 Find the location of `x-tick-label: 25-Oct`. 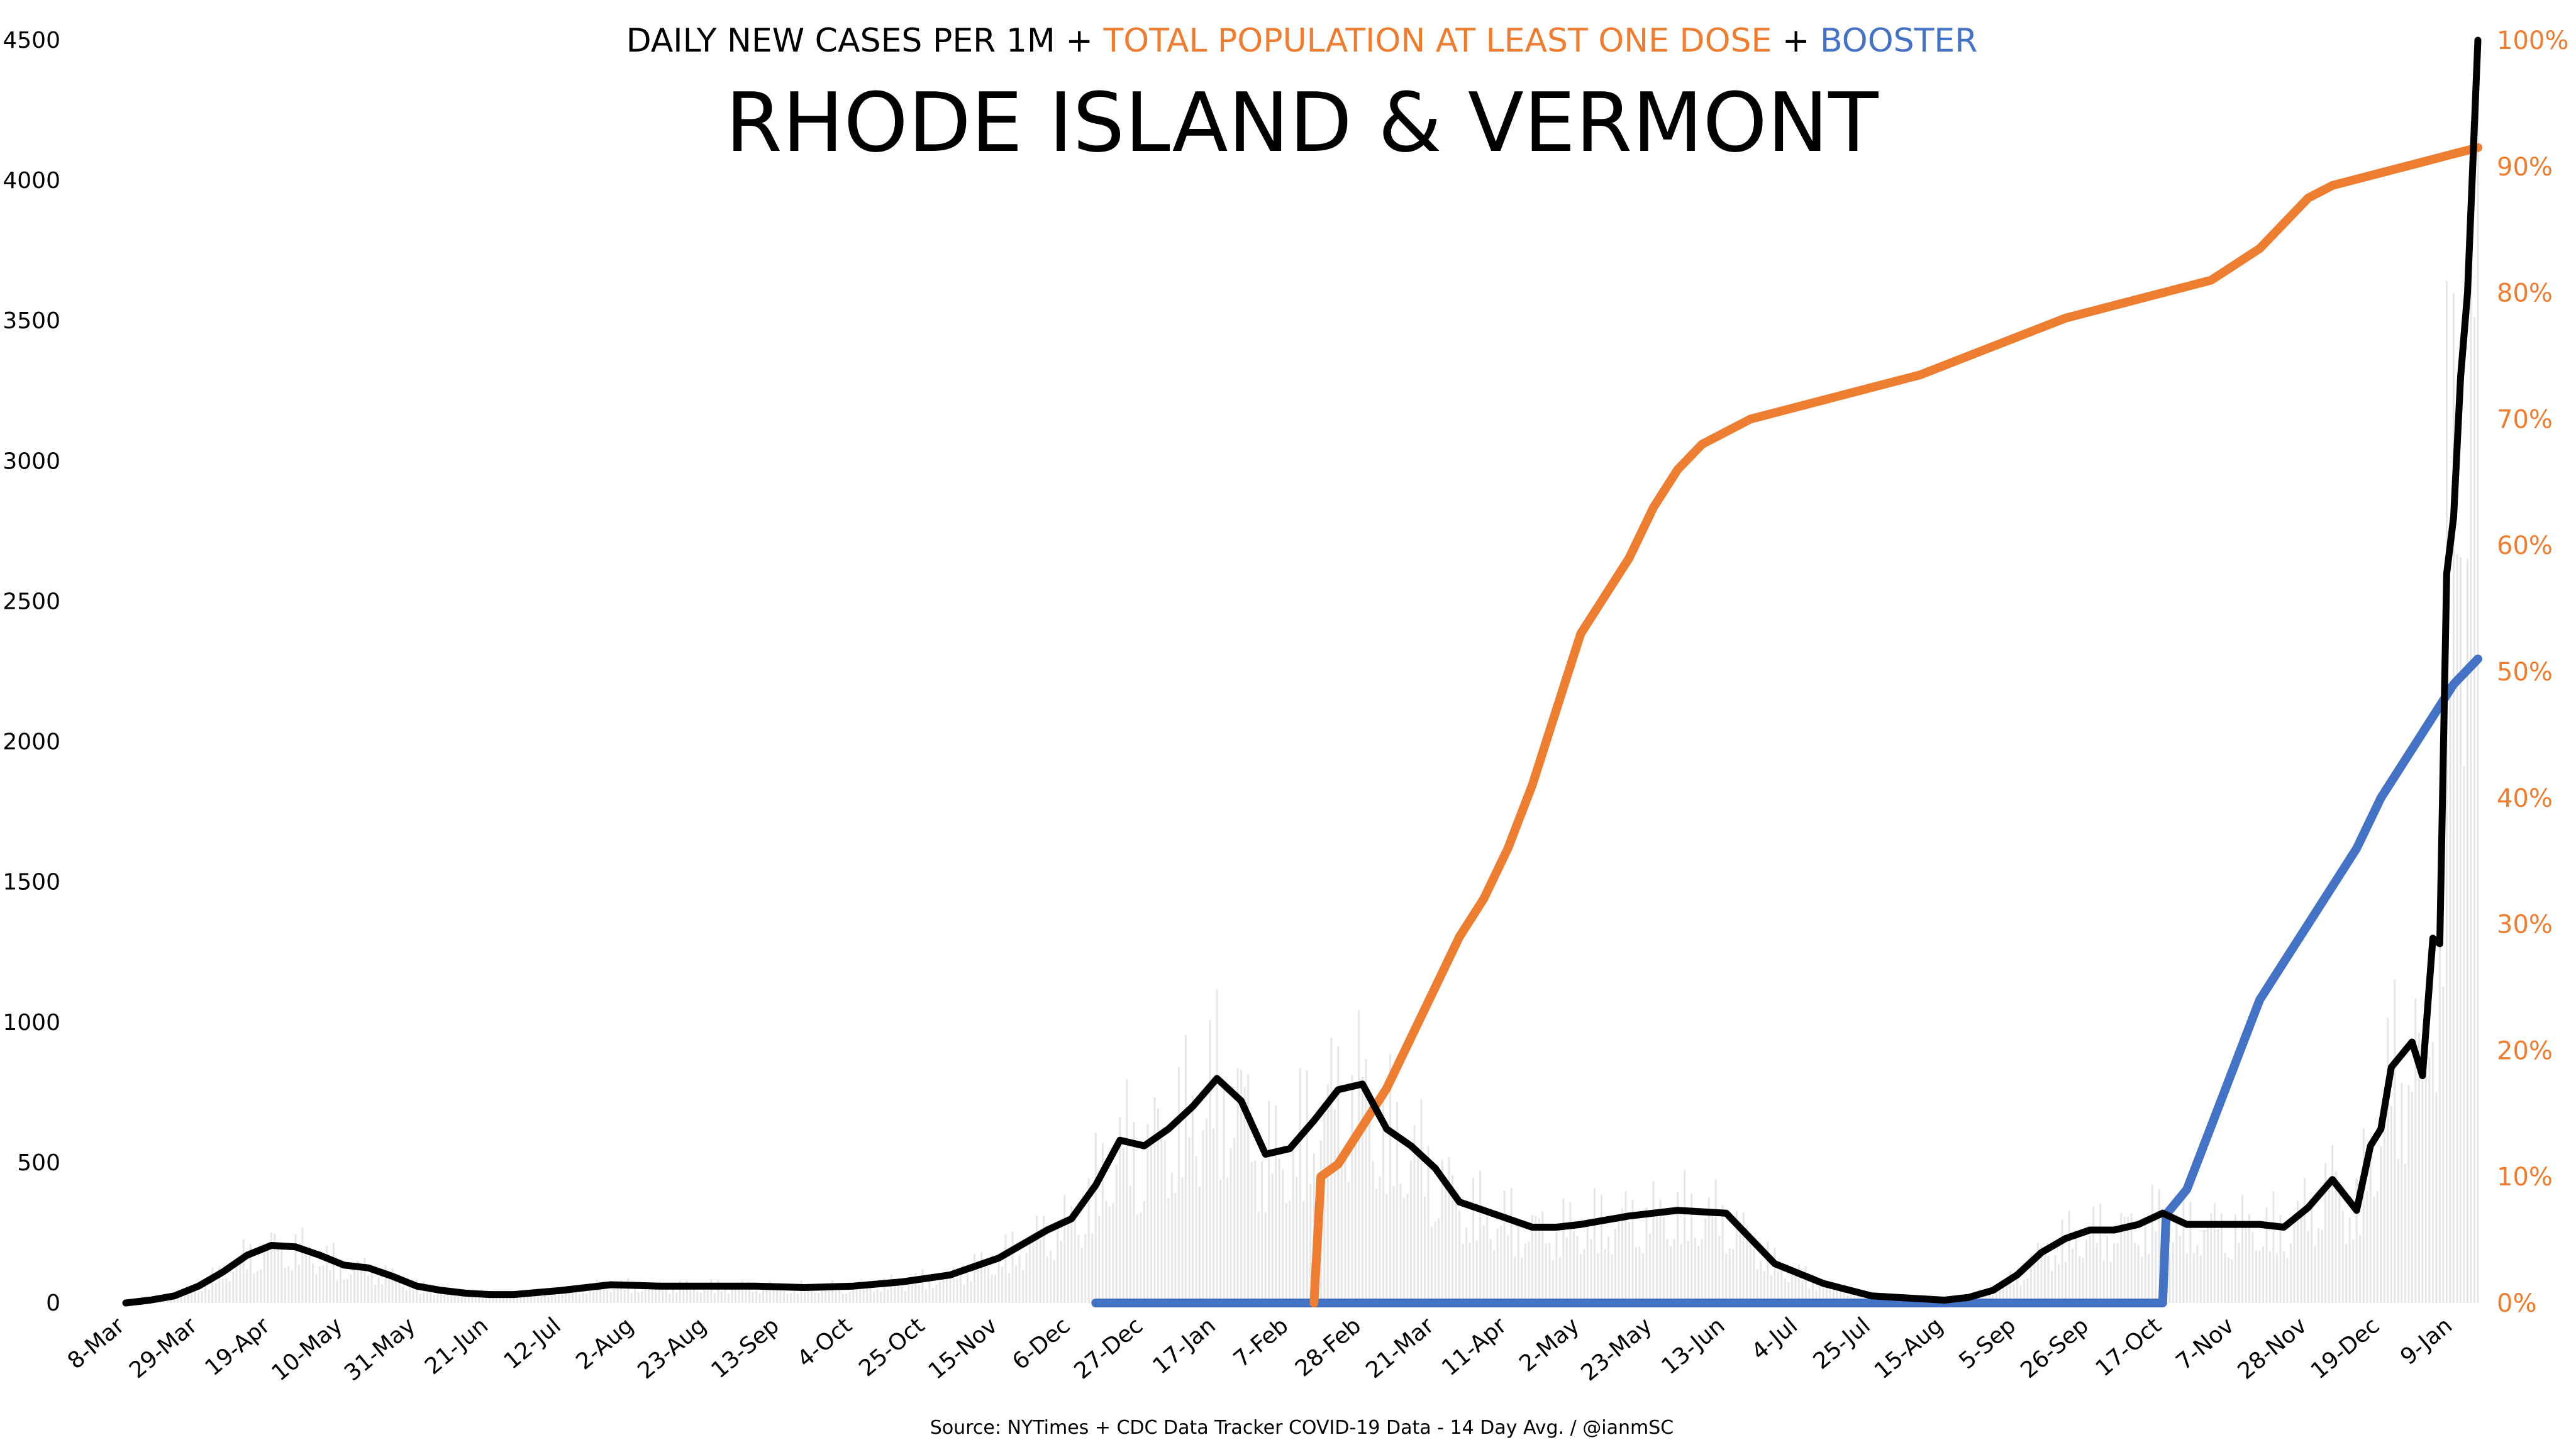

x-tick-label: 25-Oct is located at coordinates (892, 1347).